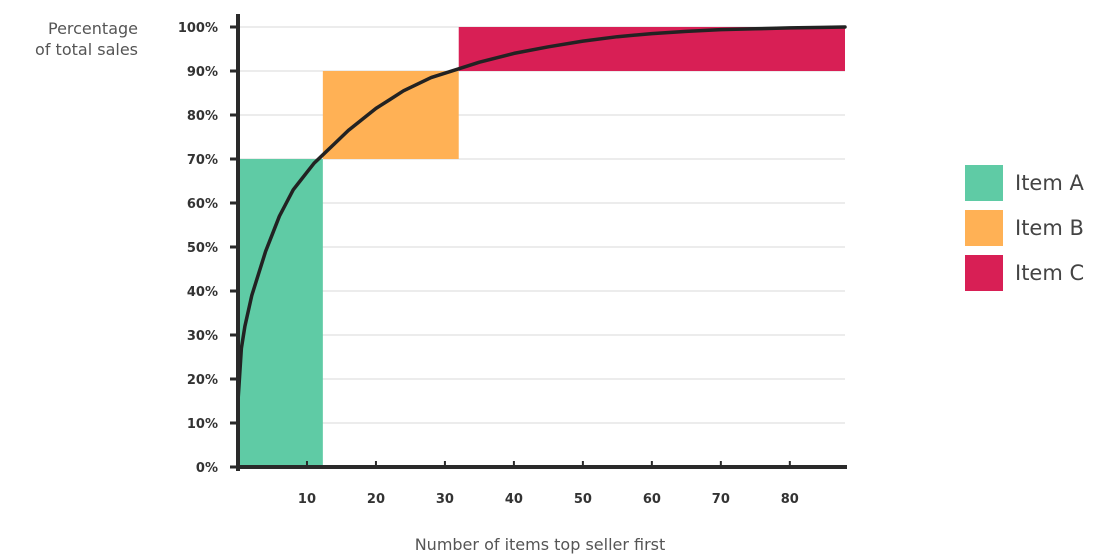 The height and width of the screenshot is (556, 1111). Describe the element at coordinates (540, 544) in the screenshot. I see `x-axis-title: Number of items top seller first` at that location.